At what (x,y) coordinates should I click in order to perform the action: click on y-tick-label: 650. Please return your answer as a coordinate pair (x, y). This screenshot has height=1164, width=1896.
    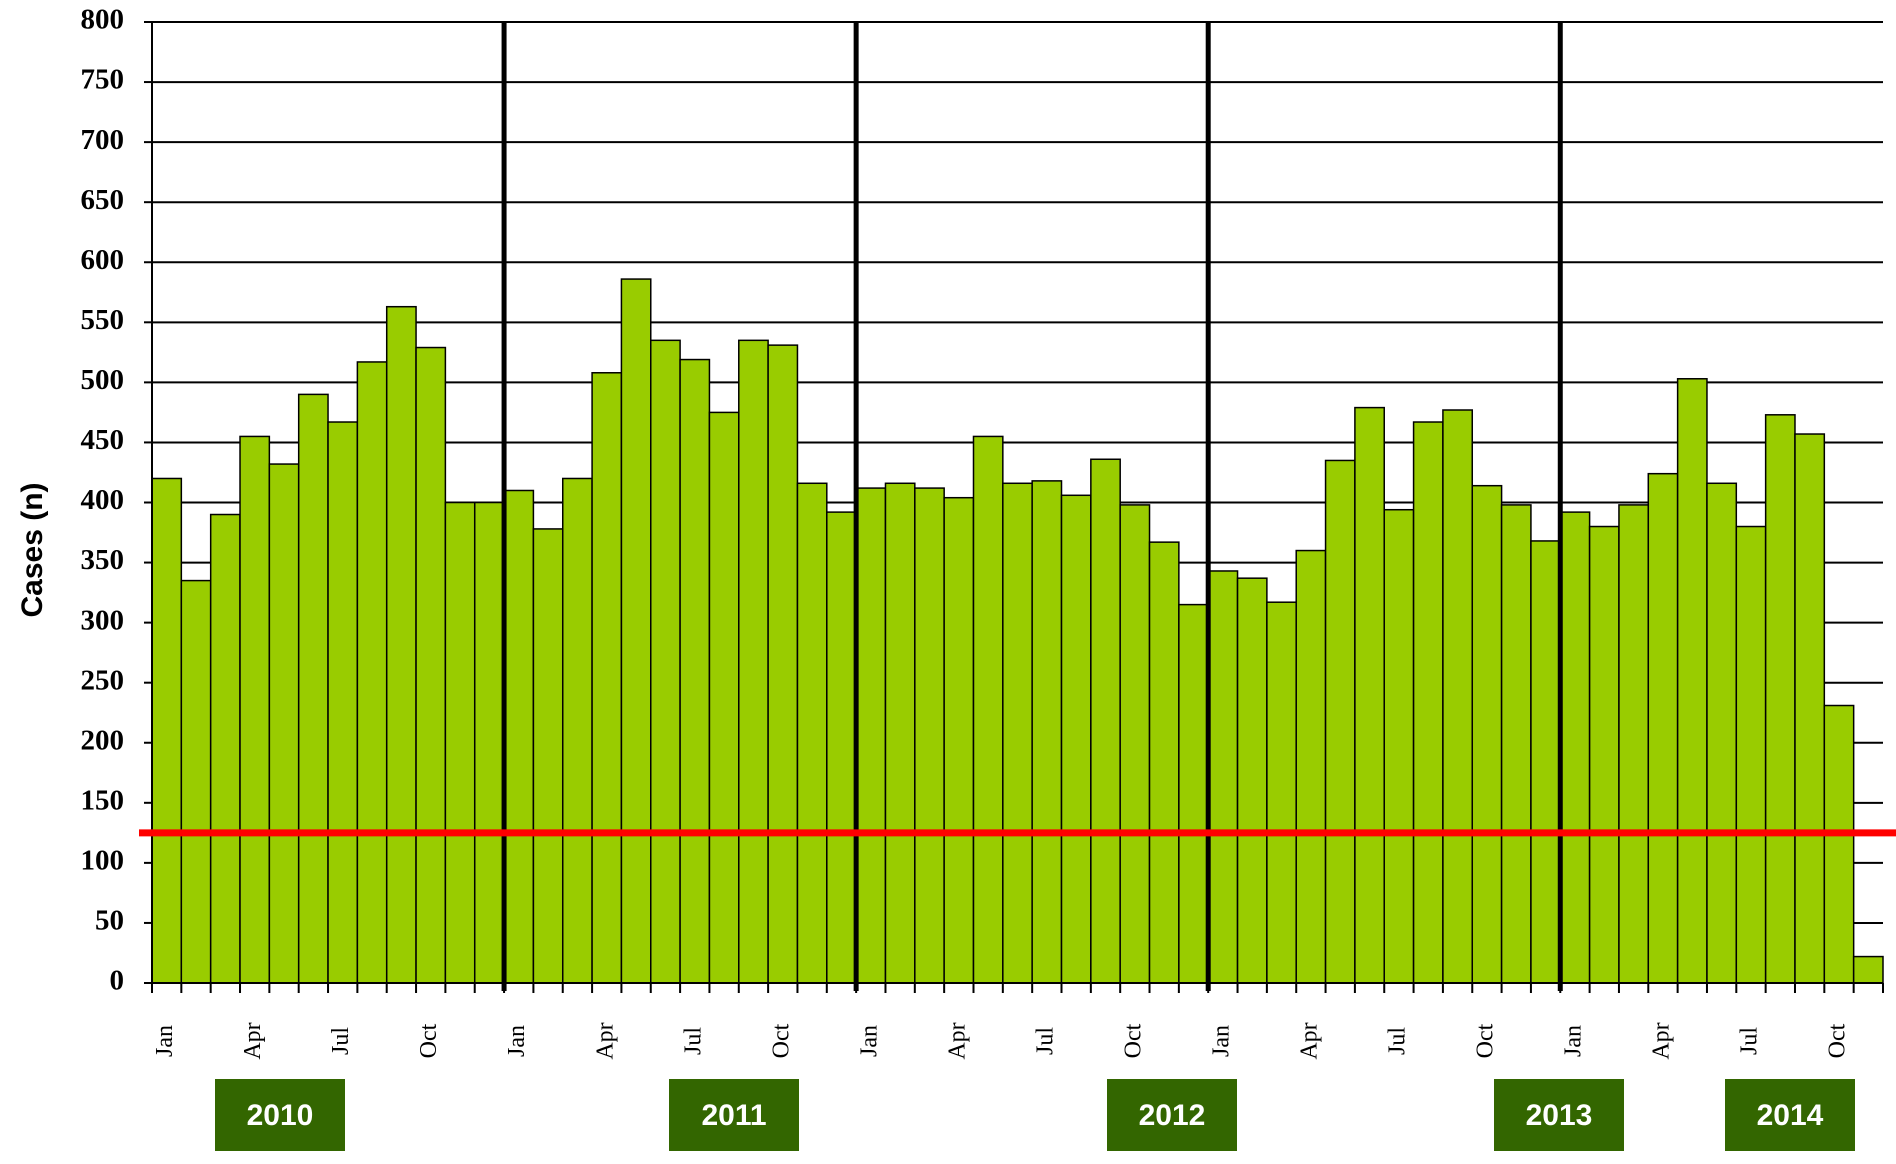
    Looking at the image, I should click on (103, 200).